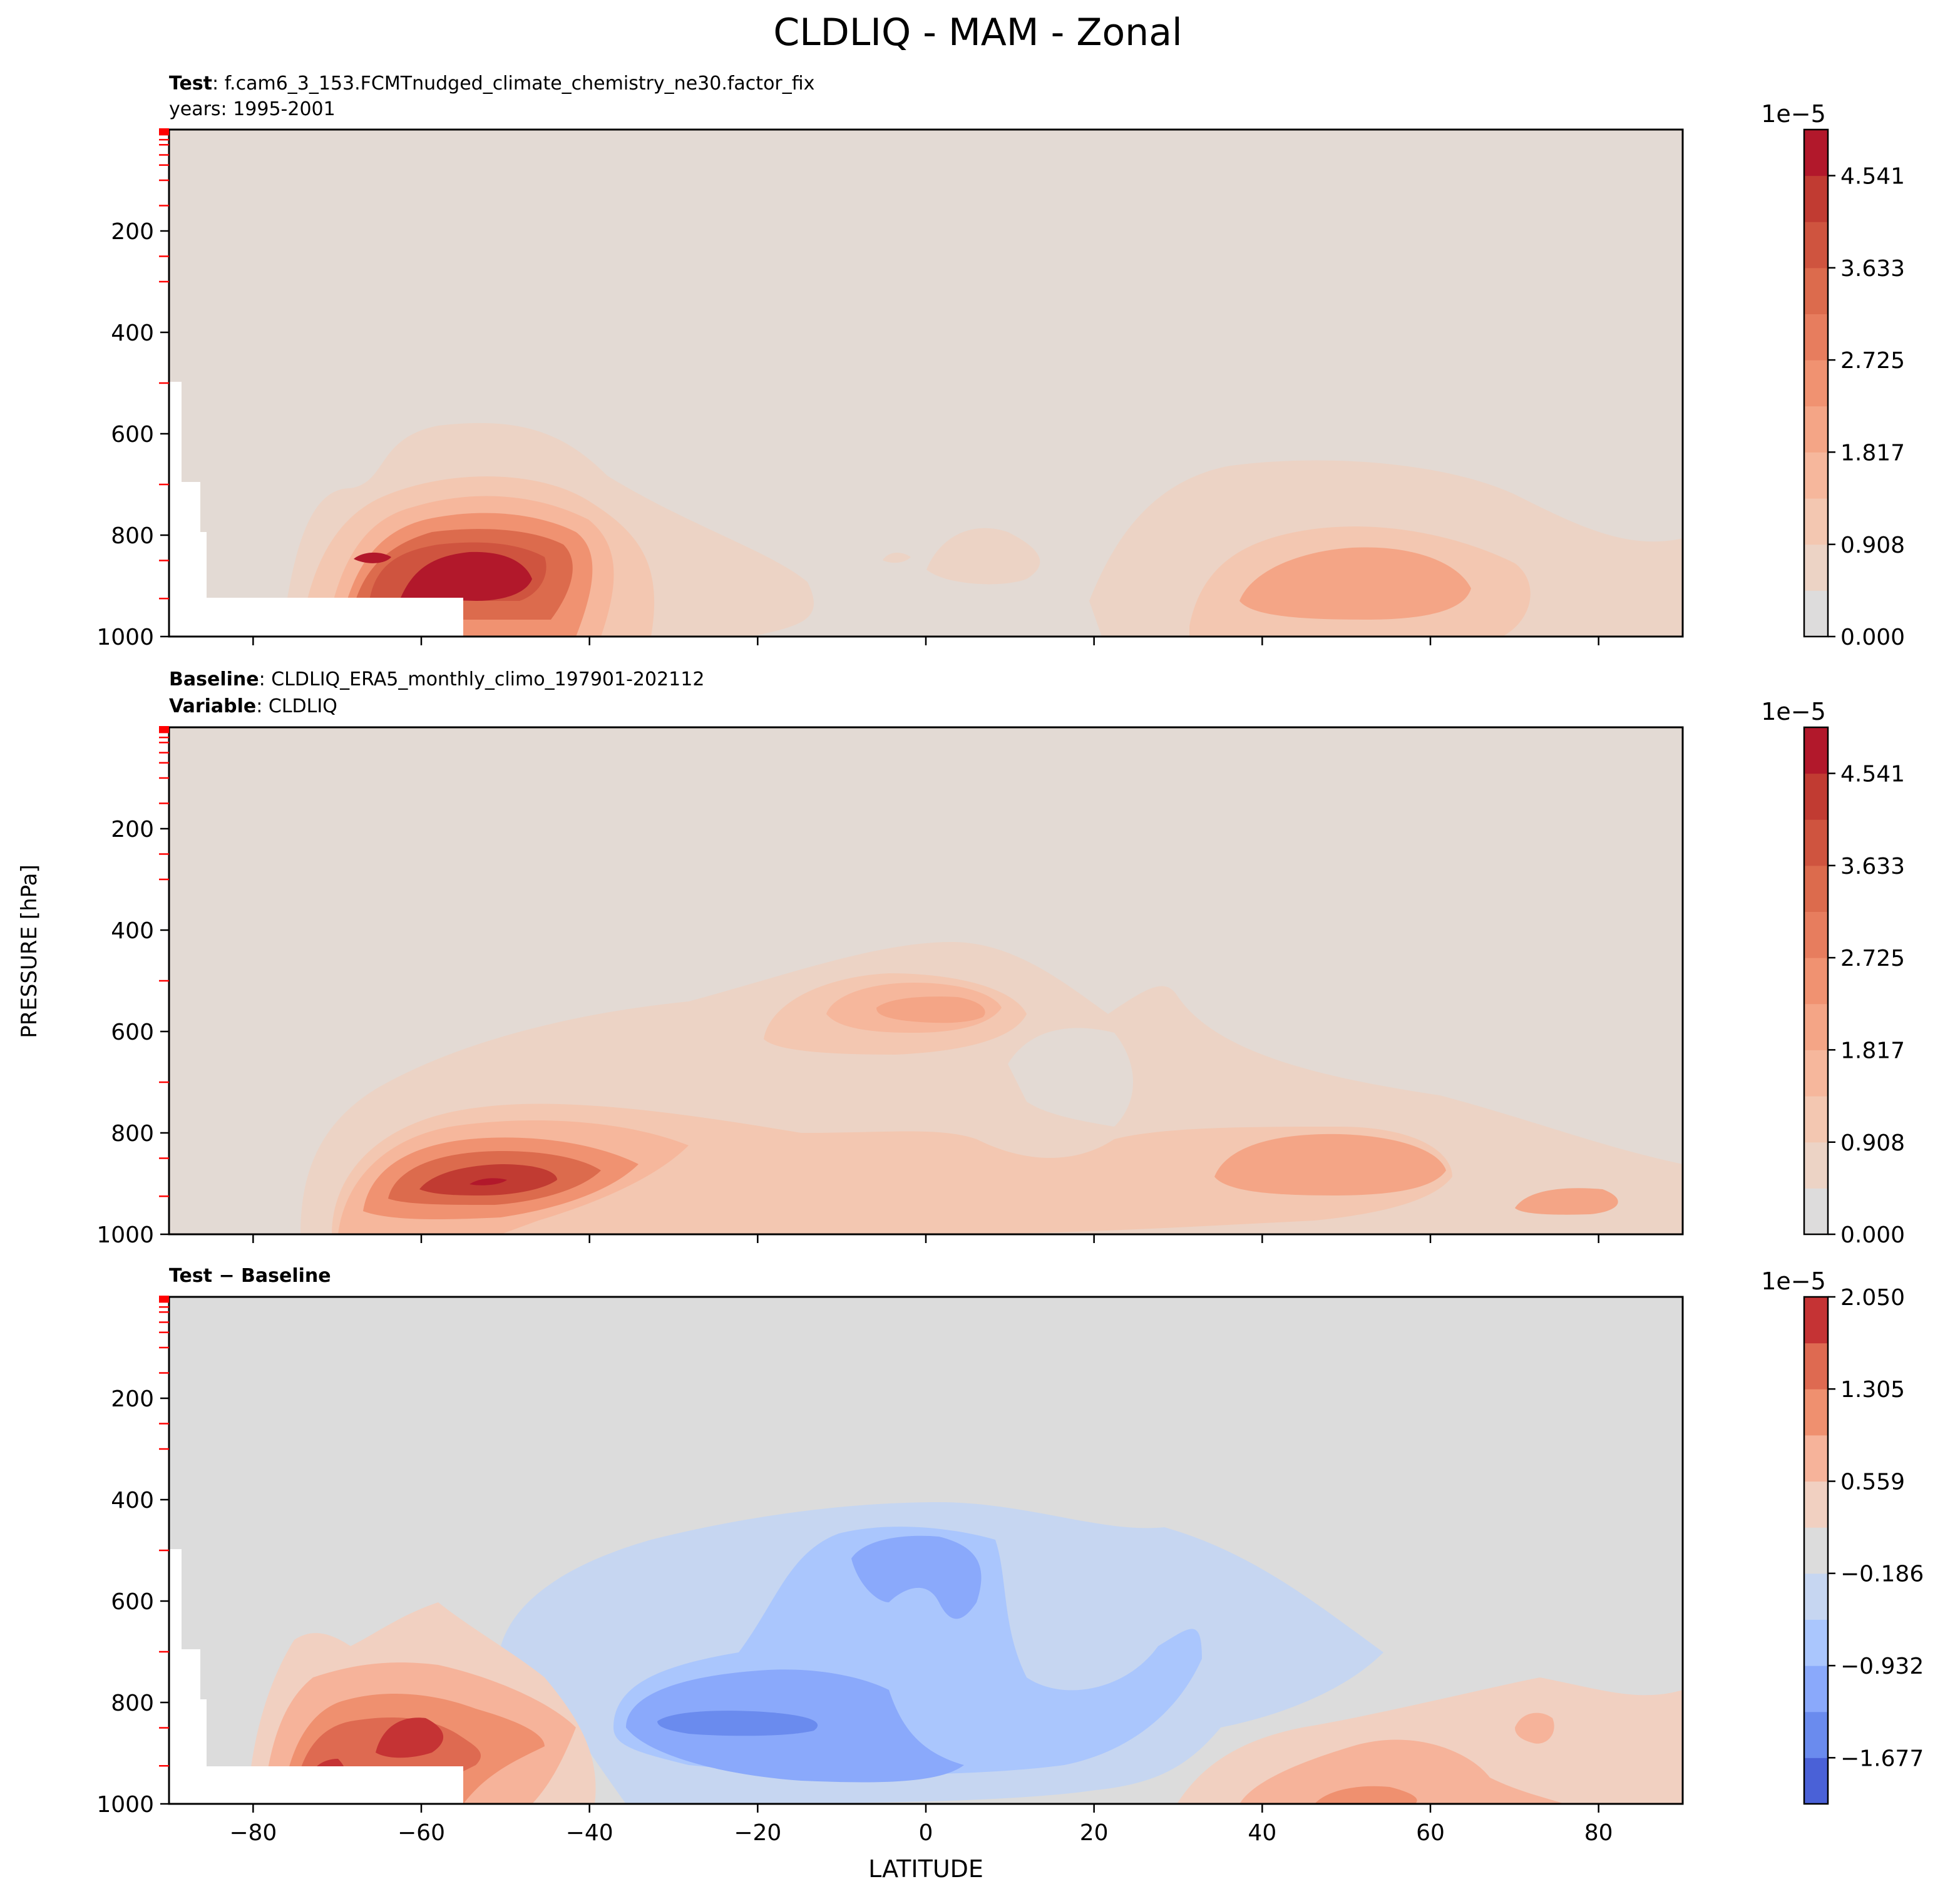  What do you see at coordinates (421, 1833) in the screenshot?
I see `x-tick-label: −60` at bounding box center [421, 1833].